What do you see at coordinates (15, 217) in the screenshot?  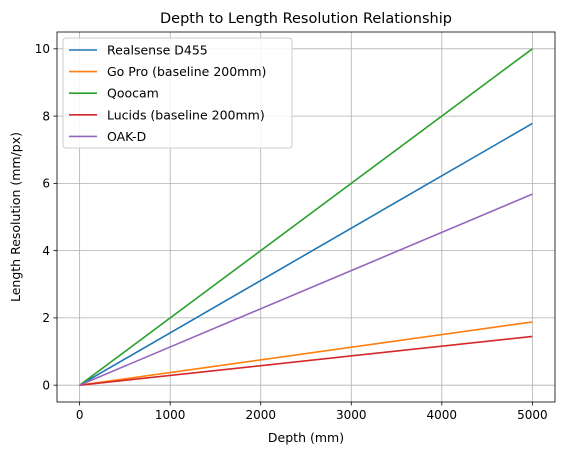 I see `y-axis-label: Length Resolution (mm/px)` at bounding box center [15, 217].